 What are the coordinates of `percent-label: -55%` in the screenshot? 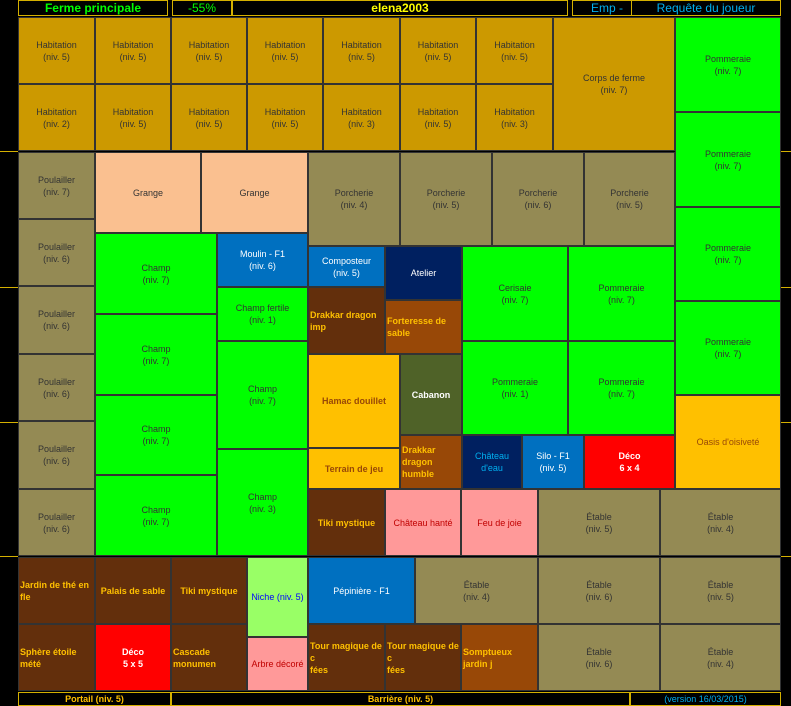 It's located at (202, 8).